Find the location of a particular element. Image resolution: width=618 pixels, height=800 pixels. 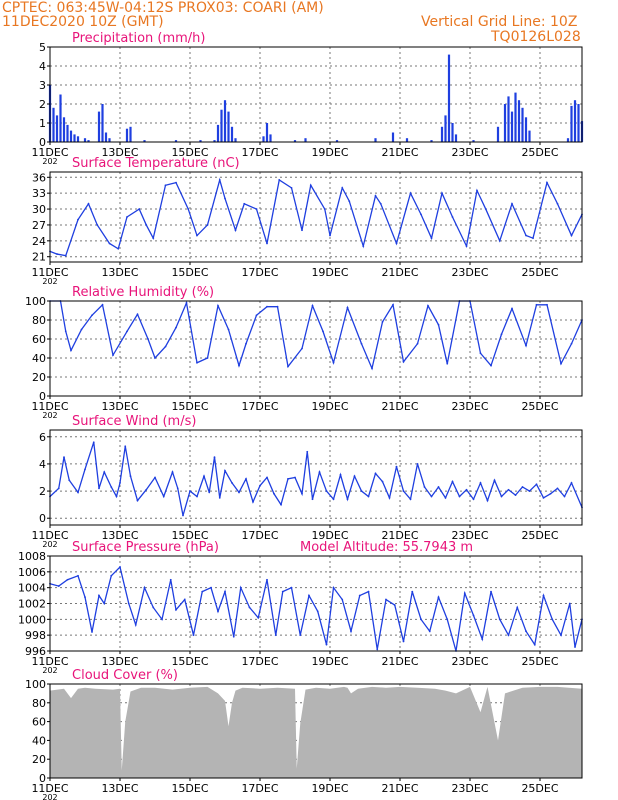

temp-series-line is located at coordinates (316, 217).